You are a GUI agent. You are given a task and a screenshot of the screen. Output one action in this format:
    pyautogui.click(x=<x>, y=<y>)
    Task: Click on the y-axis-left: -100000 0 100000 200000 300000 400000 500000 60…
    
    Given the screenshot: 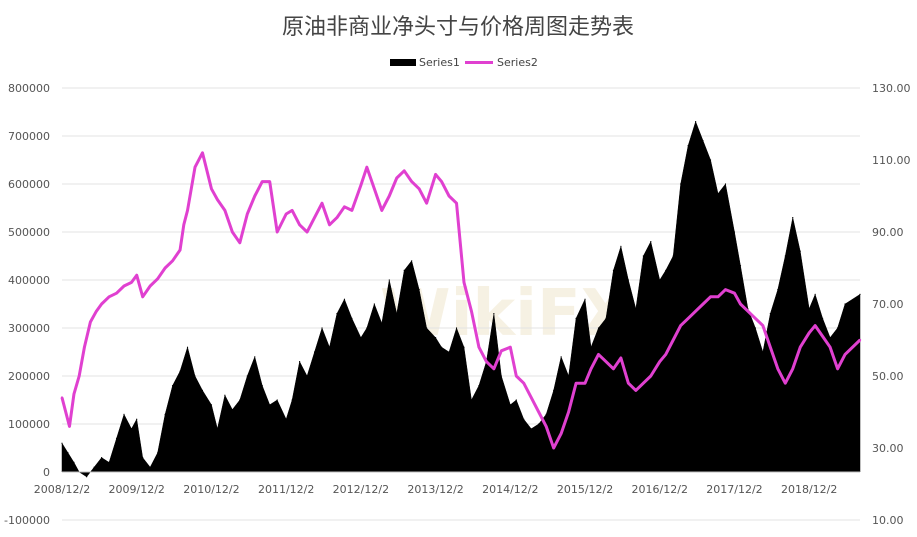 What is the action you would take?
    pyautogui.click(x=27, y=304)
    